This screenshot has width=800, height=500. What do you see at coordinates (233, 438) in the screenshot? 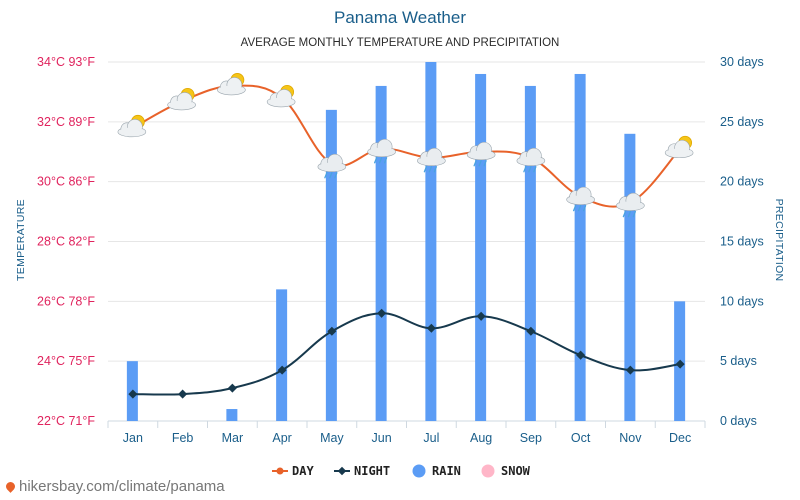
I see `month-label: Mar` at bounding box center [233, 438].